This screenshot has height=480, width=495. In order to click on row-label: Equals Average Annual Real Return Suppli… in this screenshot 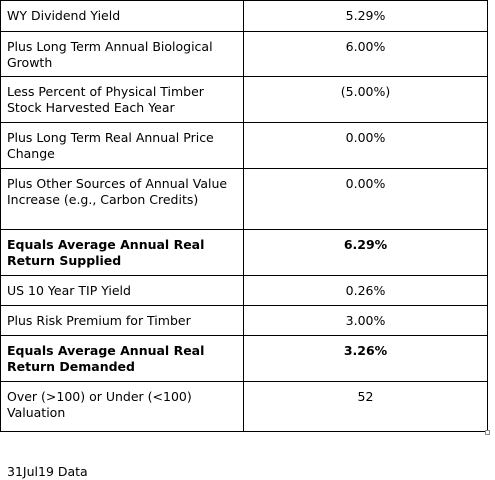, I will do `click(122, 252)`.